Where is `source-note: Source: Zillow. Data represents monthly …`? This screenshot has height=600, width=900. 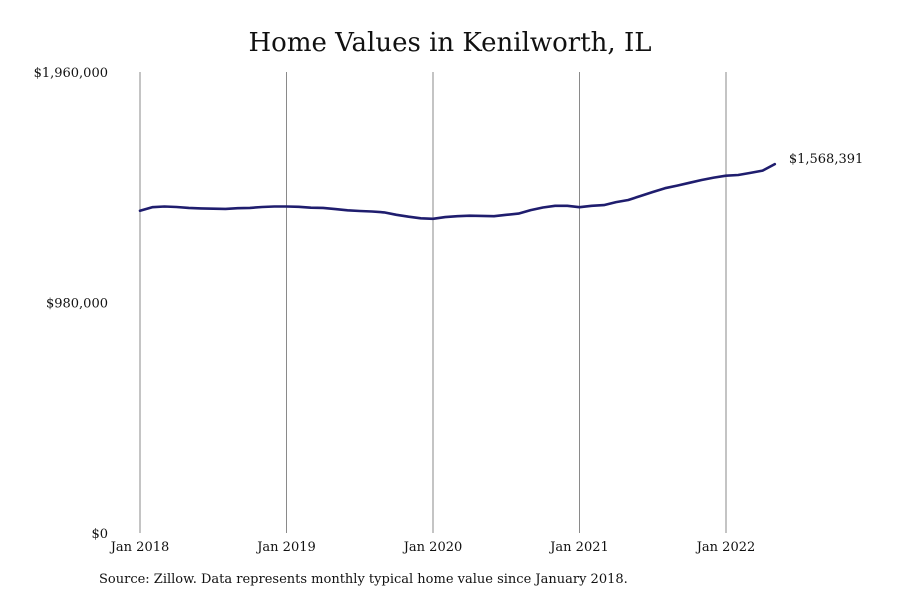 source-note: Source: Zillow. Data represents monthly … is located at coordinates (363, 579).